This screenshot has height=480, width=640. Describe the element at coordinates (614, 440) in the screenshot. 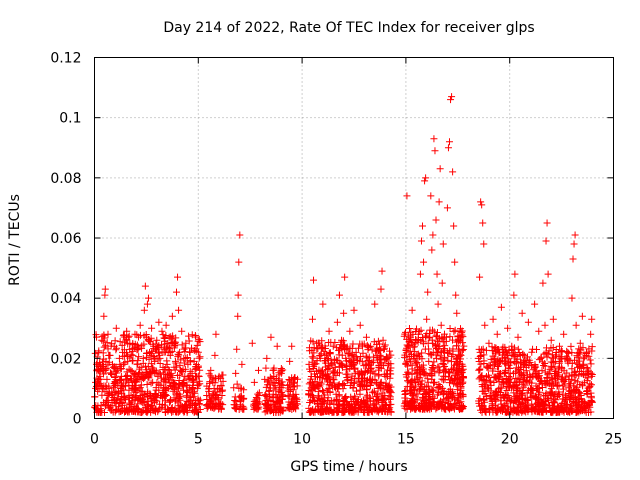

I see `x-tick-label: 25` at that location.